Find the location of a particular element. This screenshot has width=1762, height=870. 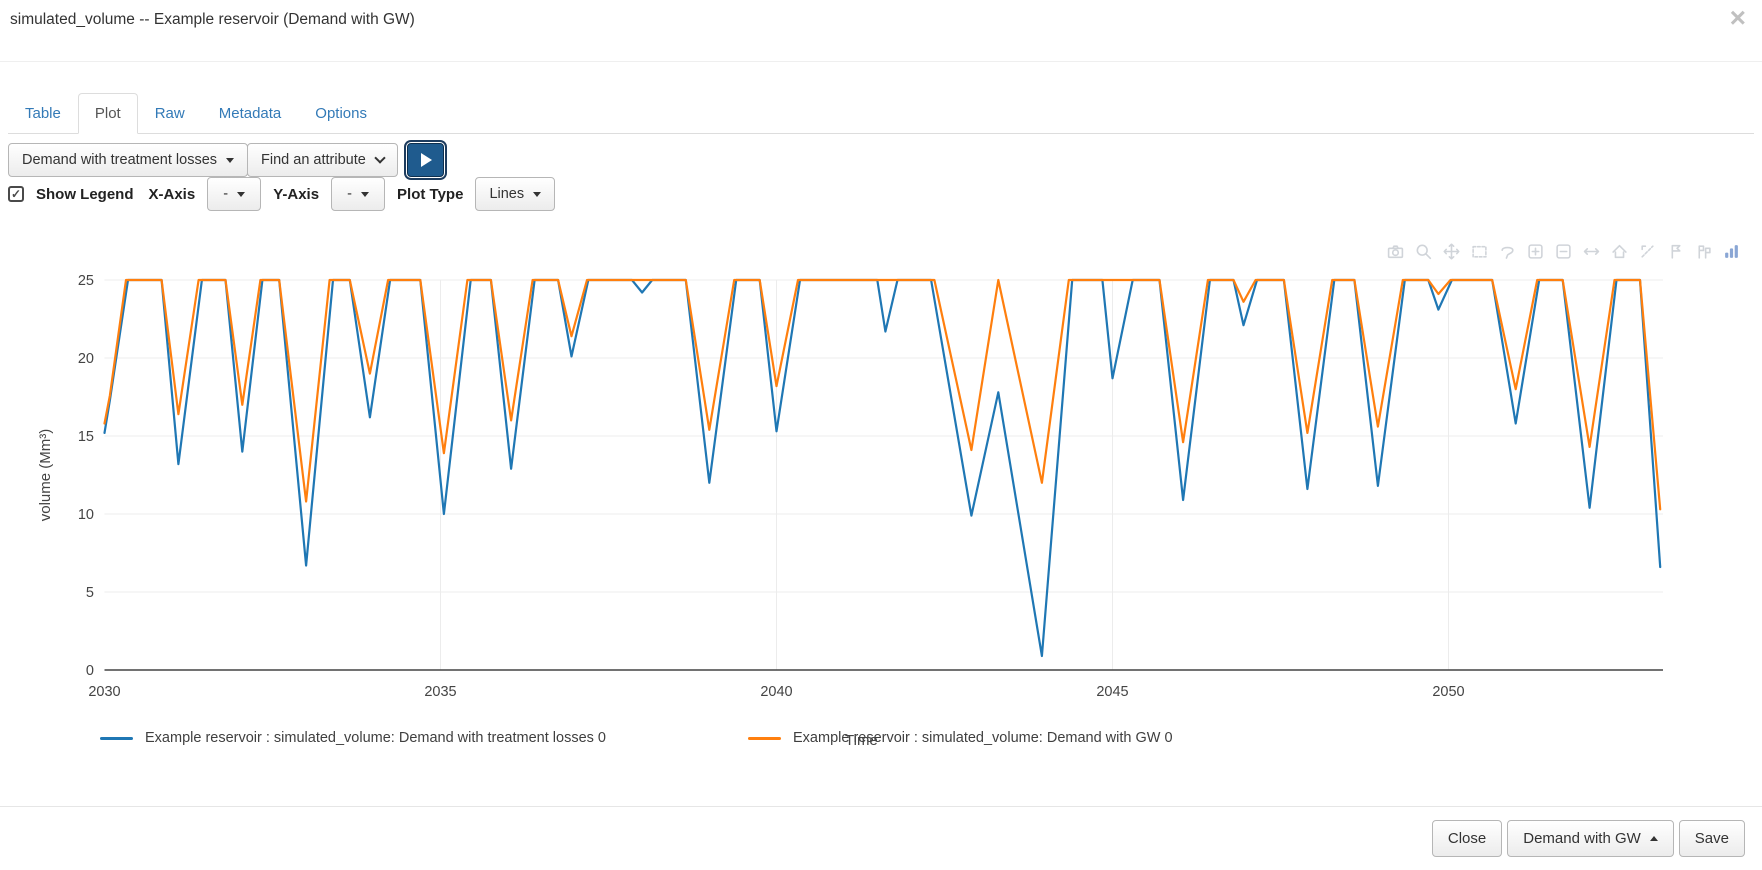

zoom-in-icon is located at coordinates (1535, 251).